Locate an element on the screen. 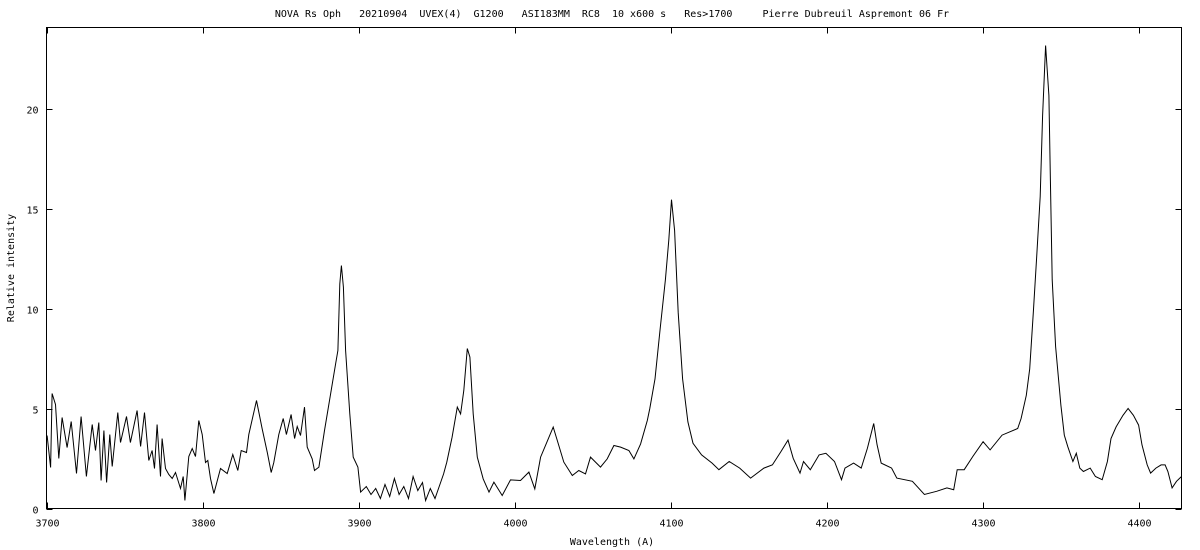 This screenshot has width=1200, height=550. x-tick-label: 4400 is located at coordinates (1139, 524).